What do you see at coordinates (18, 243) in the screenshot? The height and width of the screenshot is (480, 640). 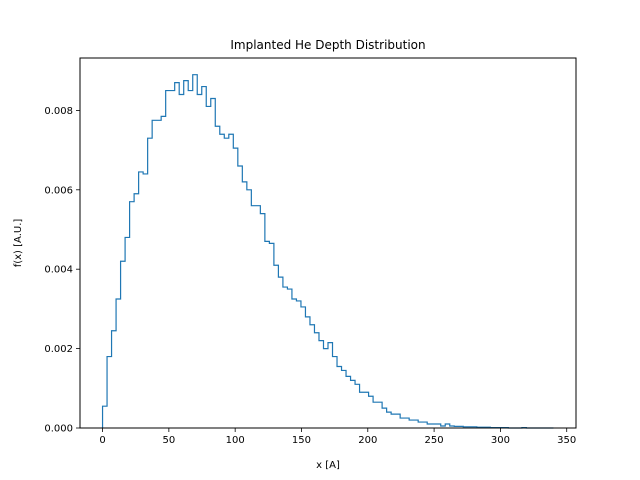 I see `y-axis-label: f(x) [A.U.]` at bounding box center [18, 243].